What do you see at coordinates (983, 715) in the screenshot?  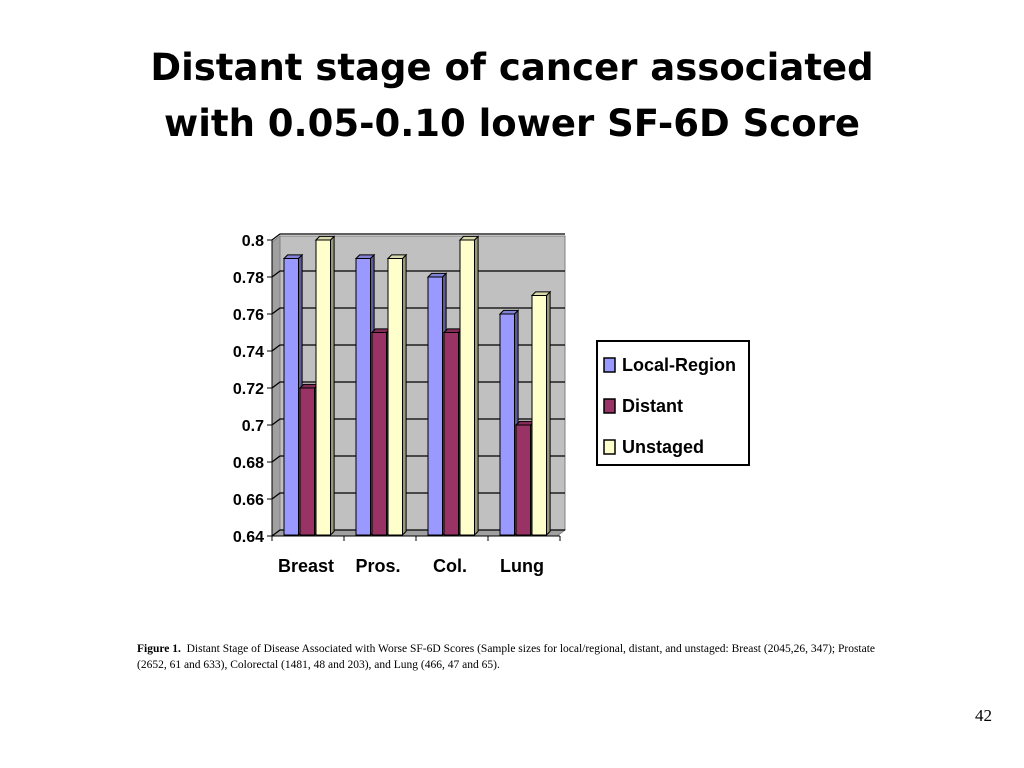 I see `page-number: 42` at bounding box center [983, 715].